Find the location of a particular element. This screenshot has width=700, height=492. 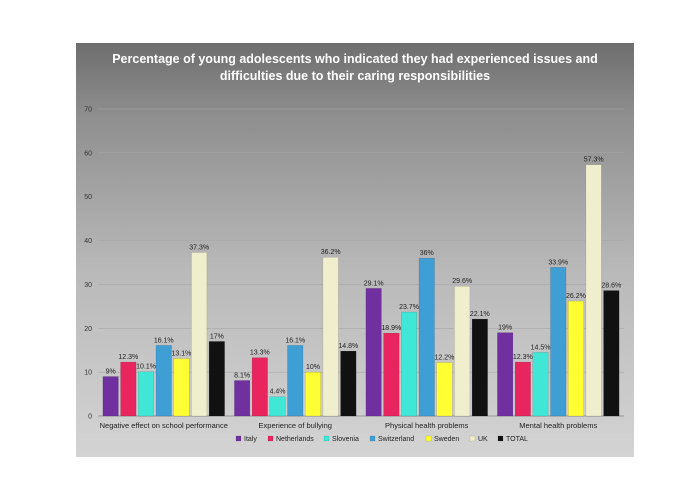

data-label-uk-0: 37.3% is located at coordinates (199, 247).